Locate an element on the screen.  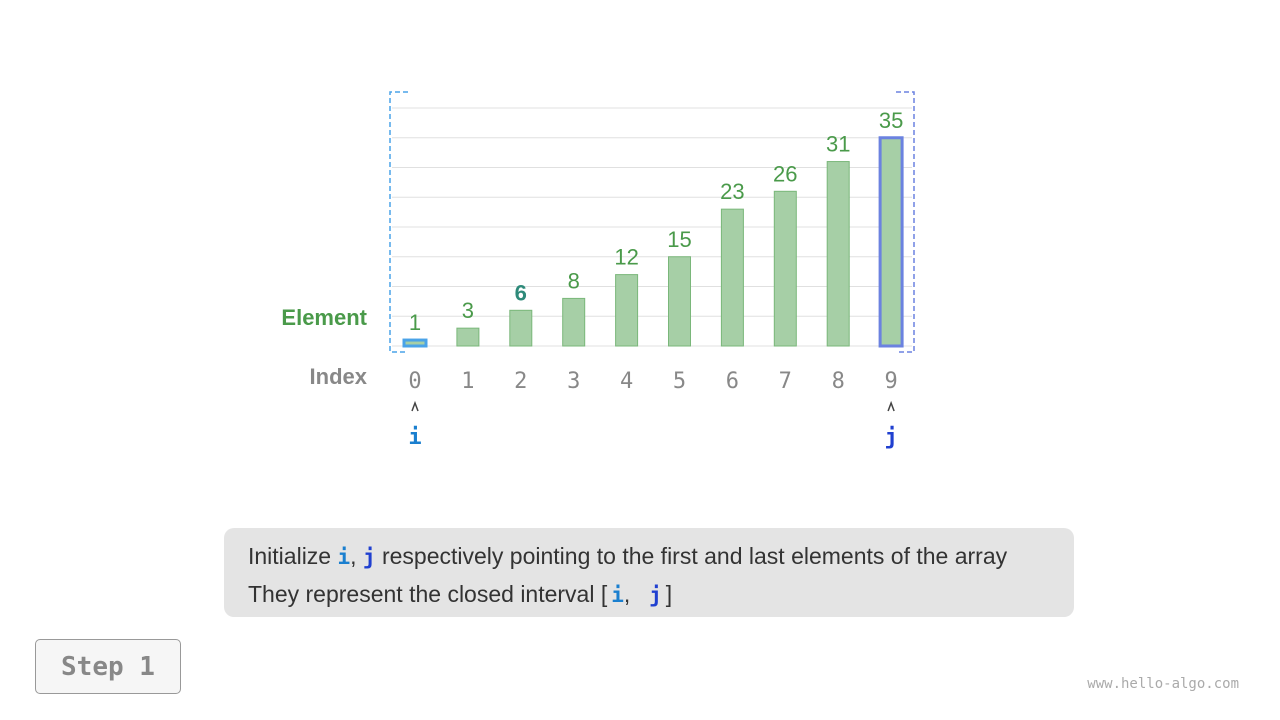
index-label: 8 is located at coordinates (838, 381).